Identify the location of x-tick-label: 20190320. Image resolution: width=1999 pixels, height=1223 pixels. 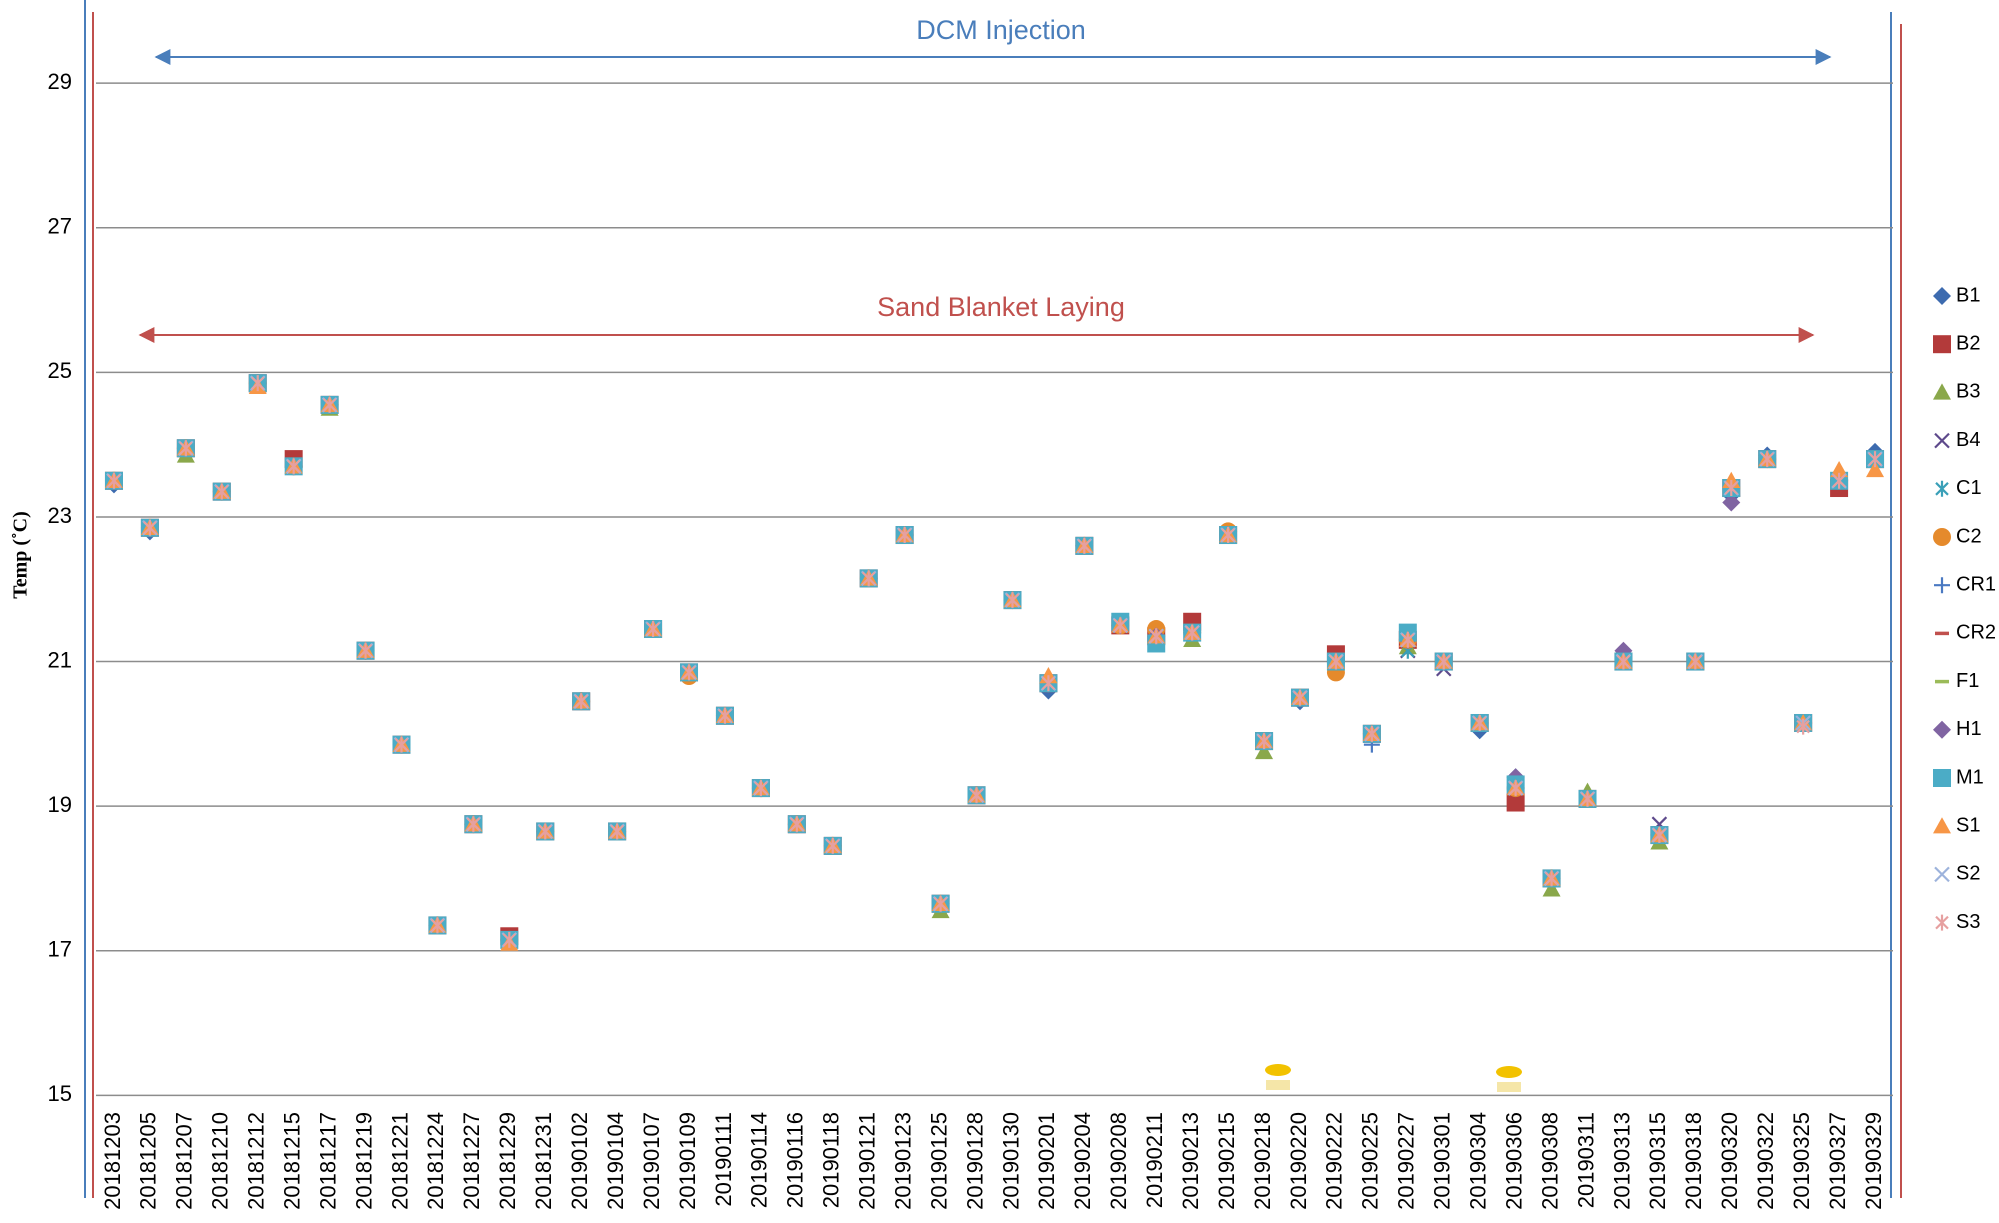
(1729, 1161).